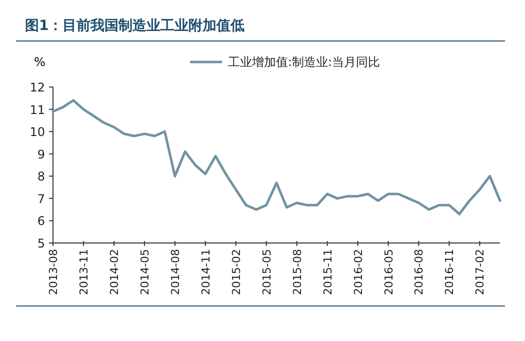  Describe the element at coordinates (358, 272) in the screenshot. I see `x-tick-label: 2016-02` at that location.